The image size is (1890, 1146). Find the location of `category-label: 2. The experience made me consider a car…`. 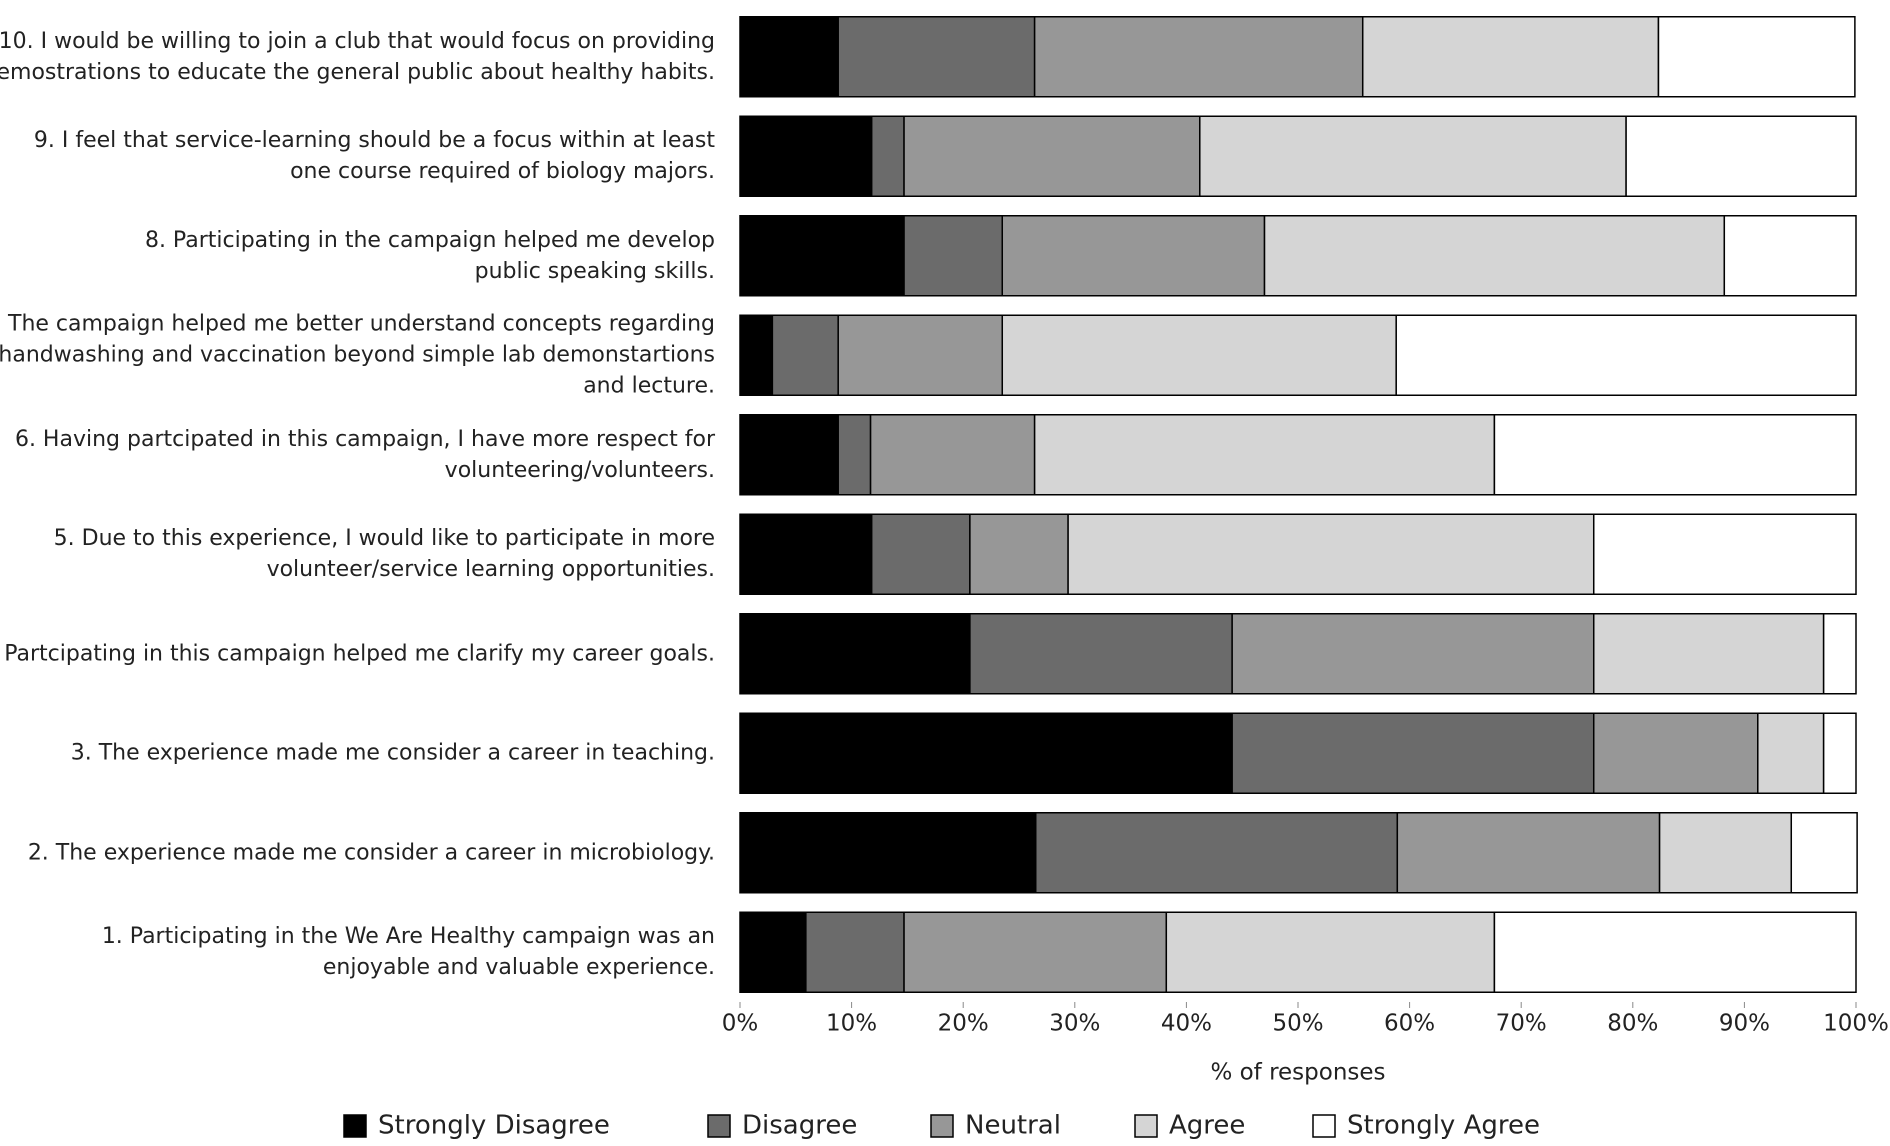

category-label: 2. The experience made me consider a car… is located at coordinates (371, 853).